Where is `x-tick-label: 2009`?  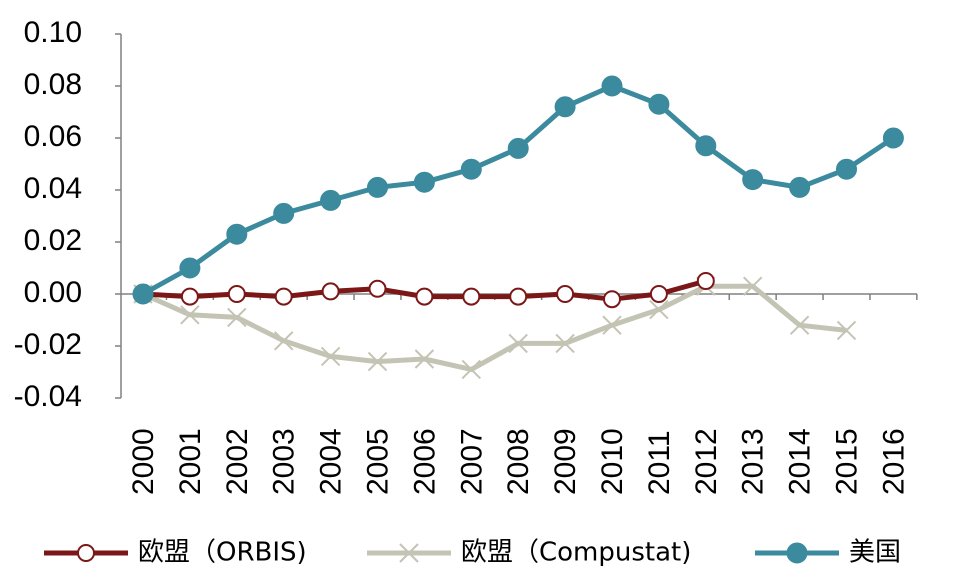 x-tick-label: 2009 is located at coordinates (565, 461).